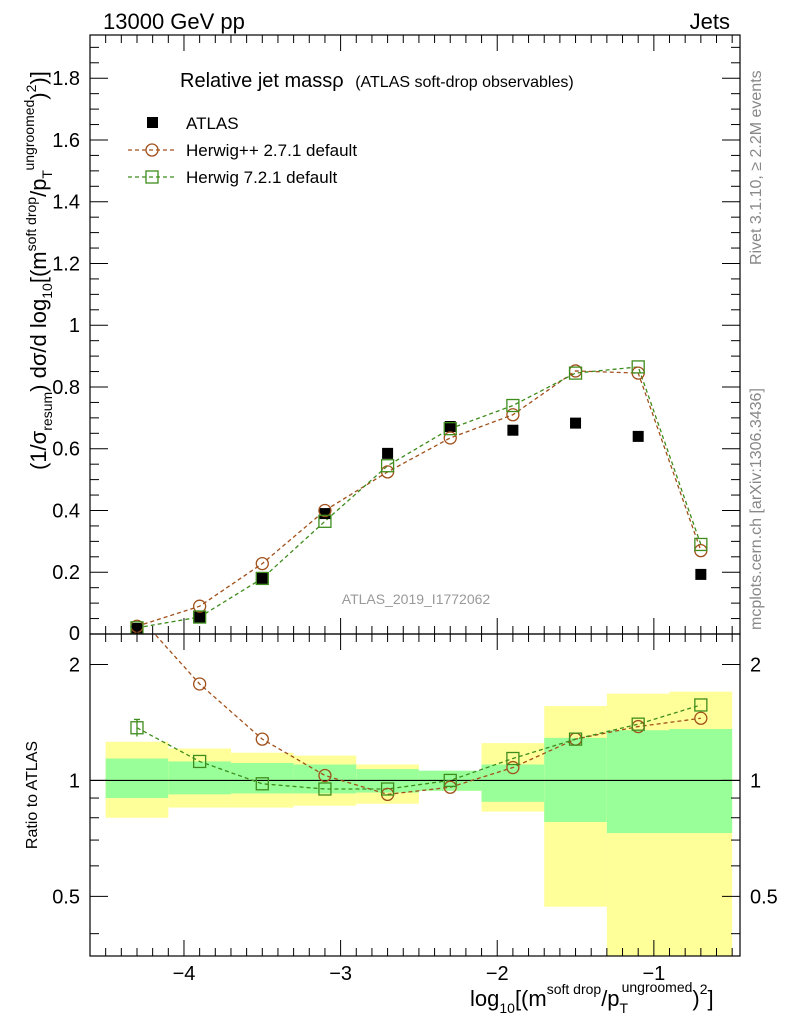  I want to click on herwig7-ratio-line, so click(419, 747).